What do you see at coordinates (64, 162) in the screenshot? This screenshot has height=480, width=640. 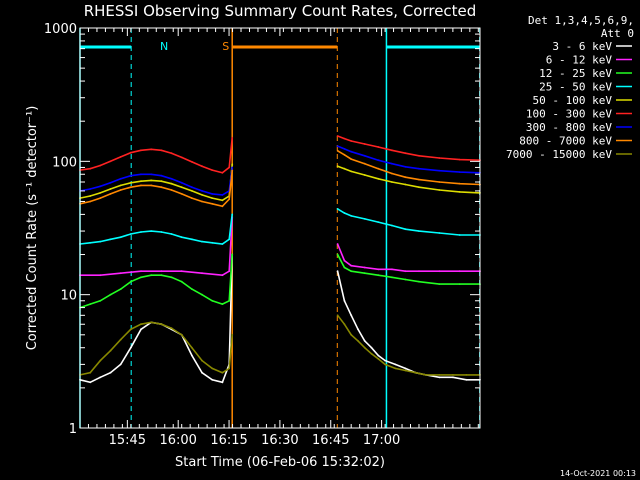 I see `y-tick-label-2: 100` at bounding box center [64, 162].